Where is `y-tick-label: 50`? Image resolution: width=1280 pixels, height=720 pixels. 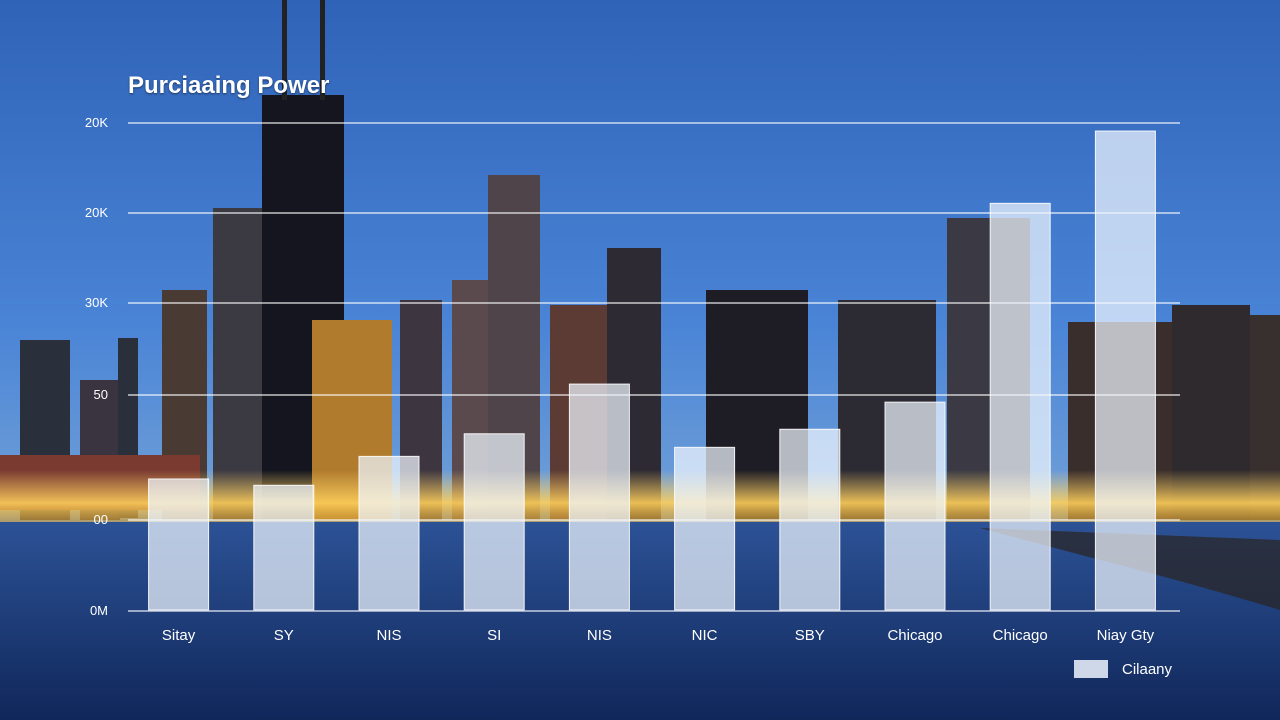 y-tick-label: 50 is located at coordinates (101, 394).